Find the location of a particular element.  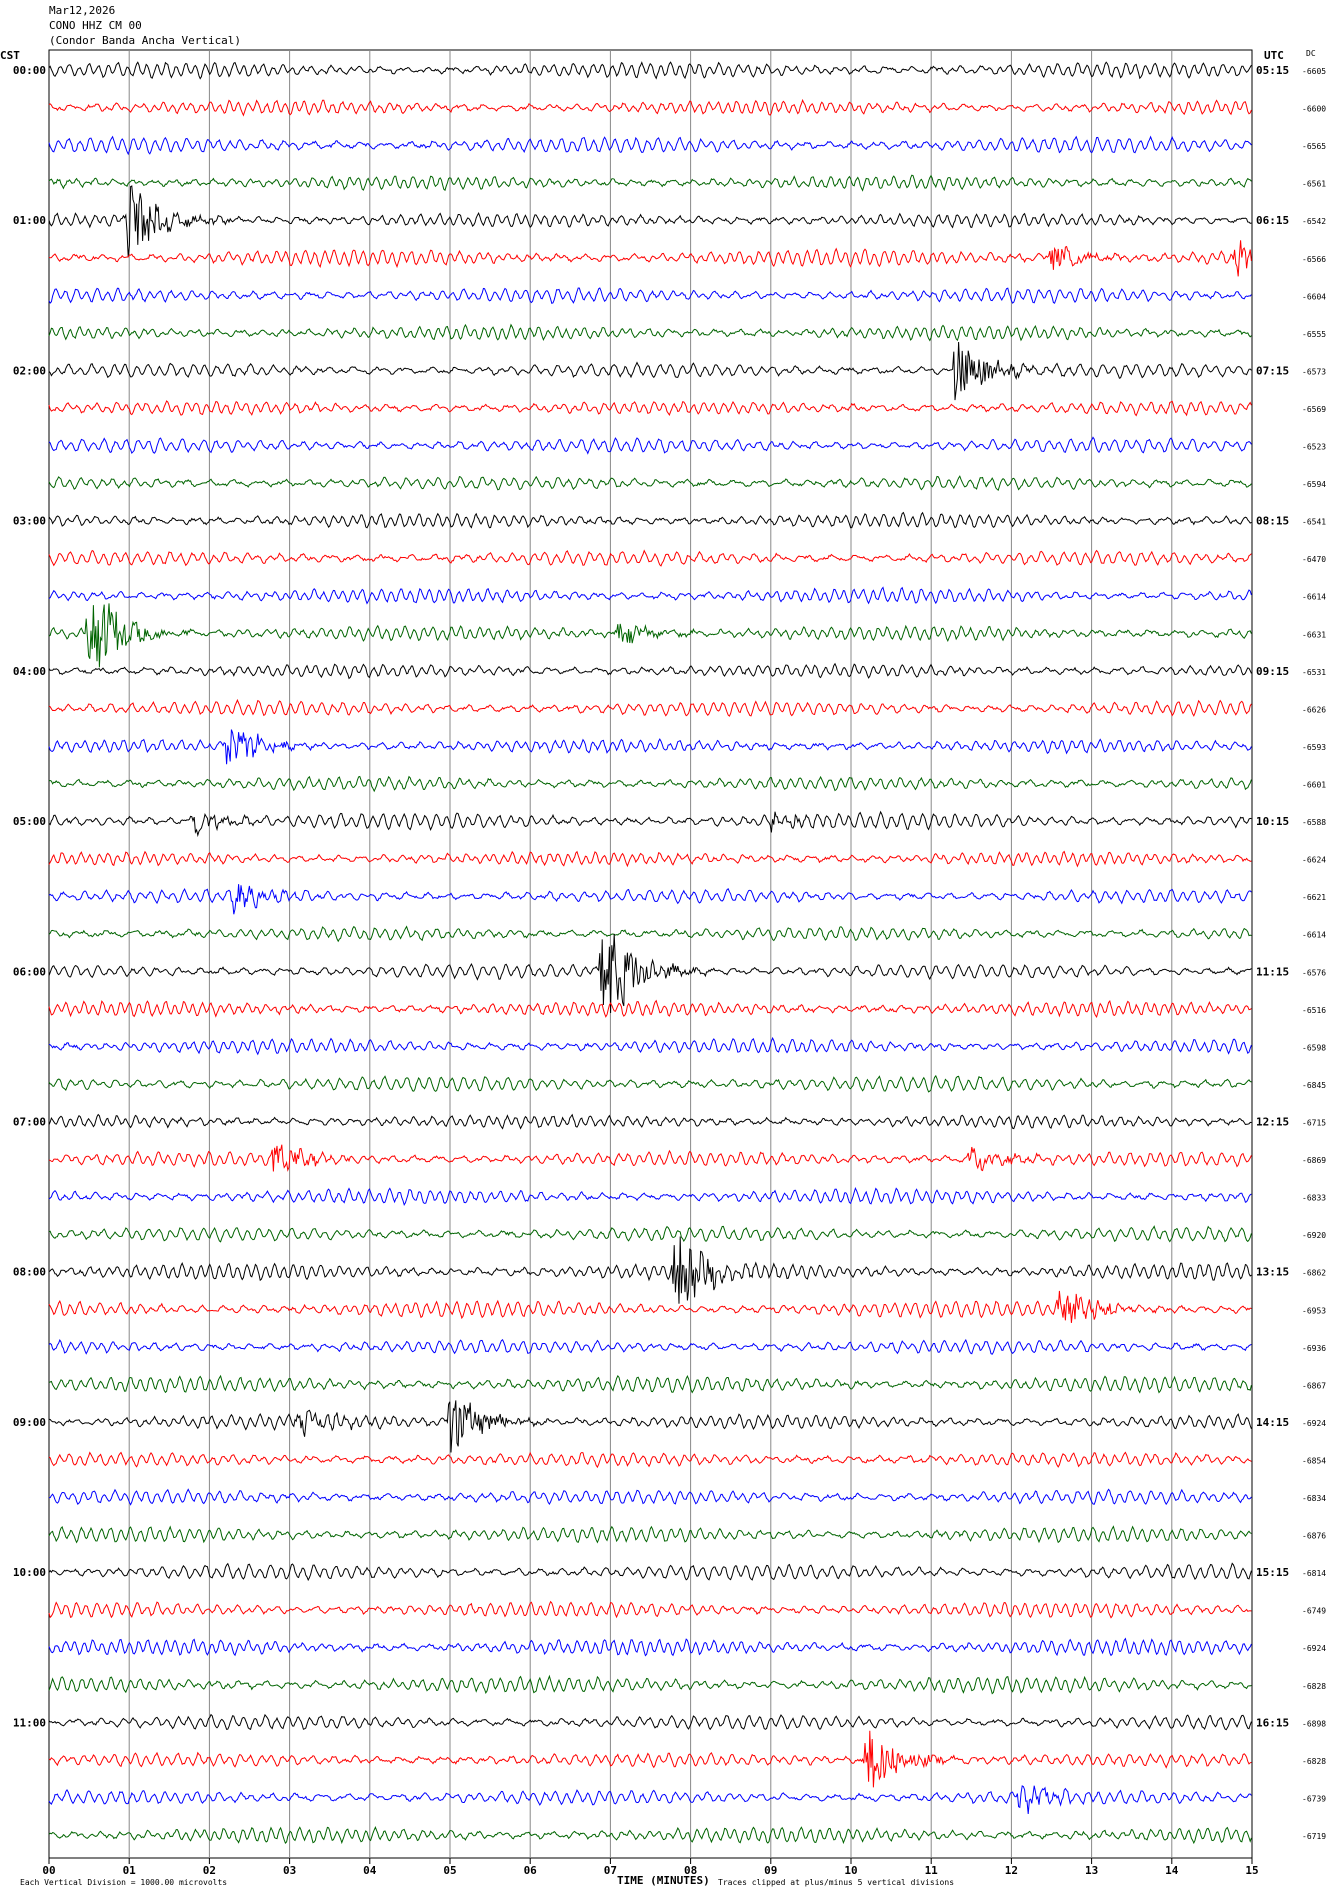

dc-offset-label: -6593 is located at coordinates (1314, 747).